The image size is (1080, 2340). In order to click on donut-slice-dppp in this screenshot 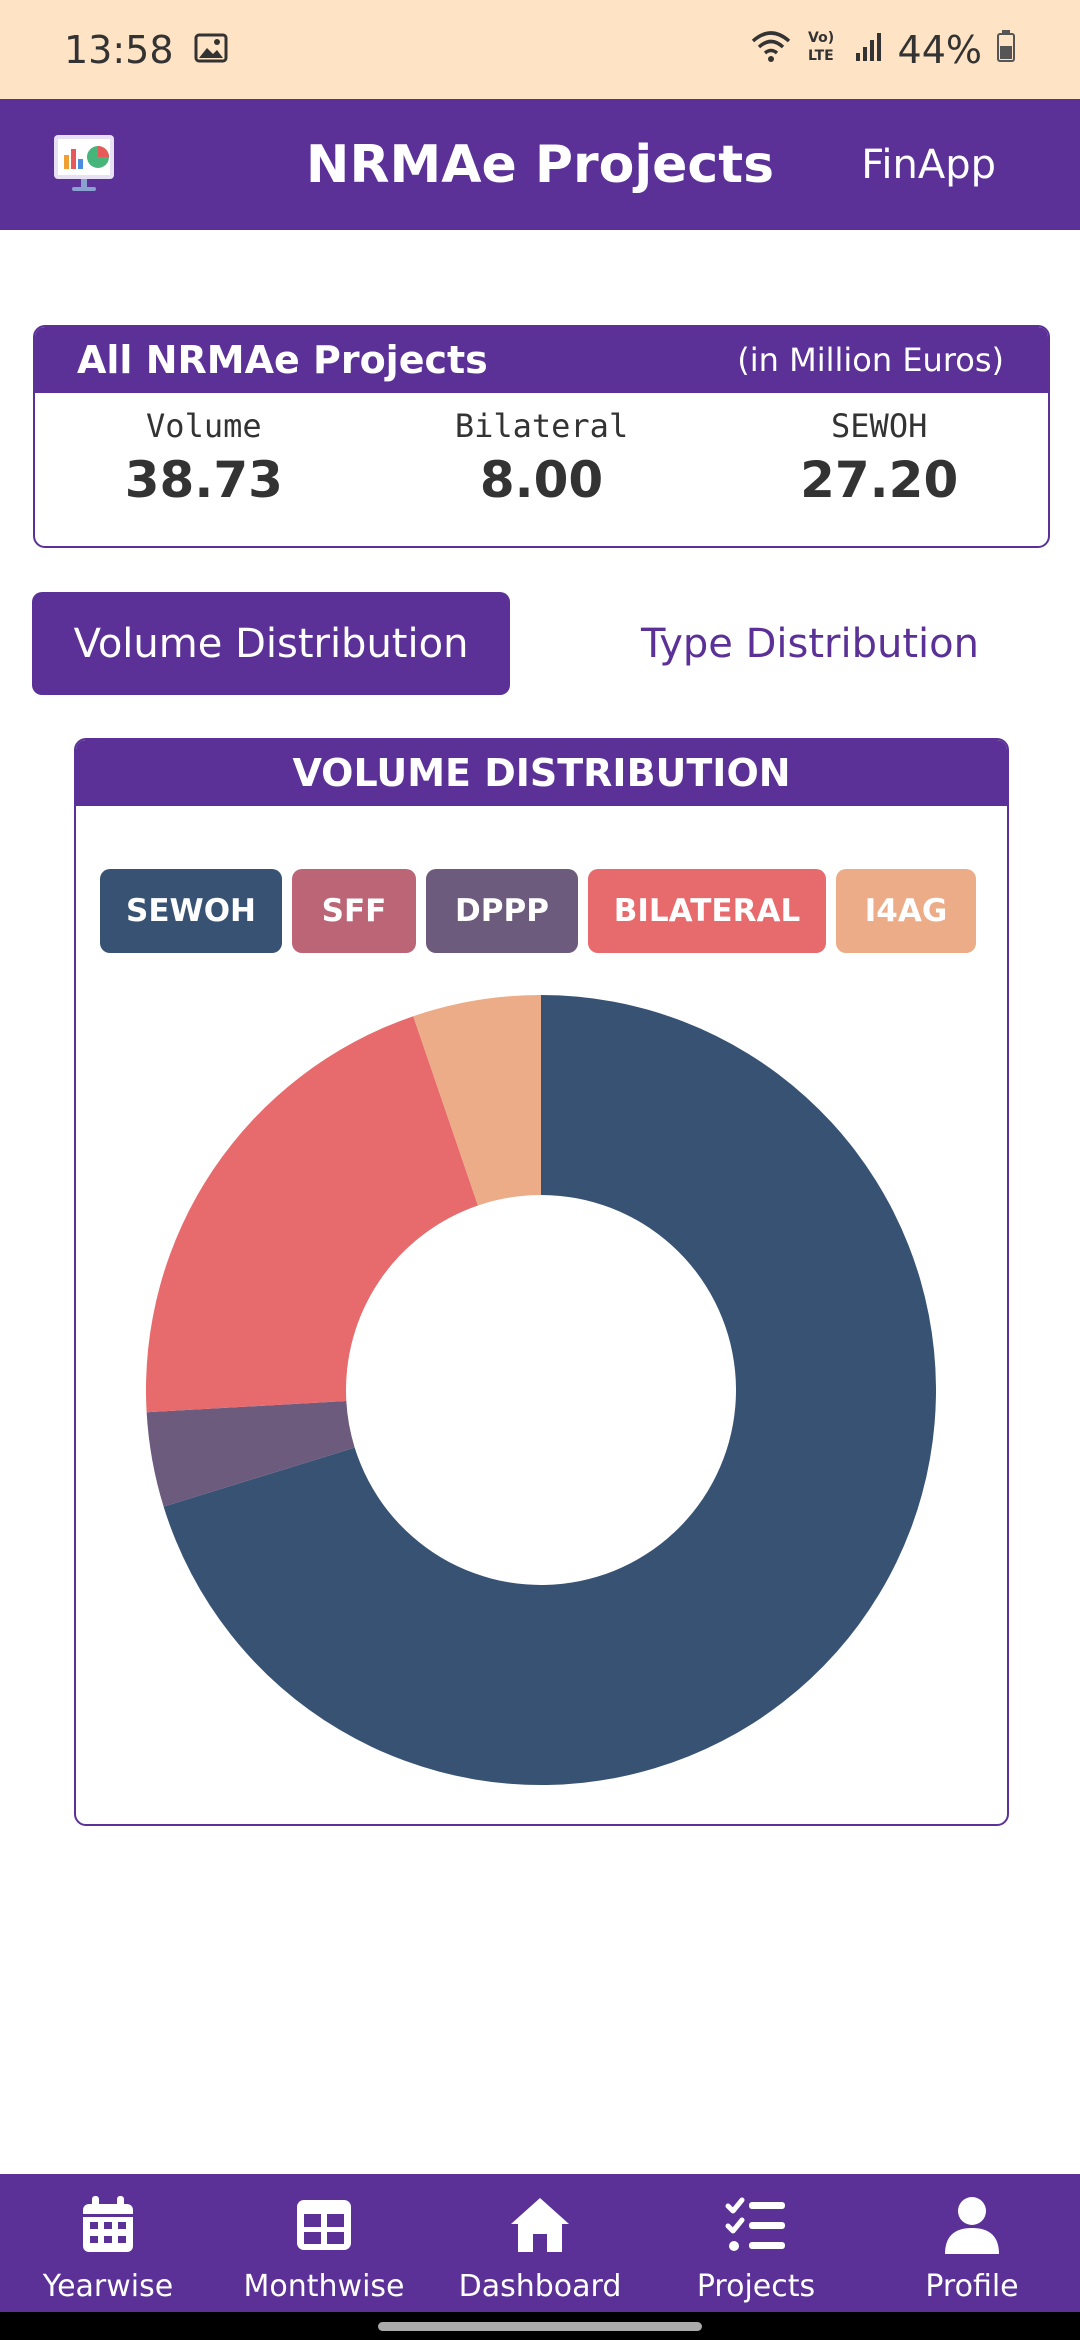, I will do `click(250, 1453)`.